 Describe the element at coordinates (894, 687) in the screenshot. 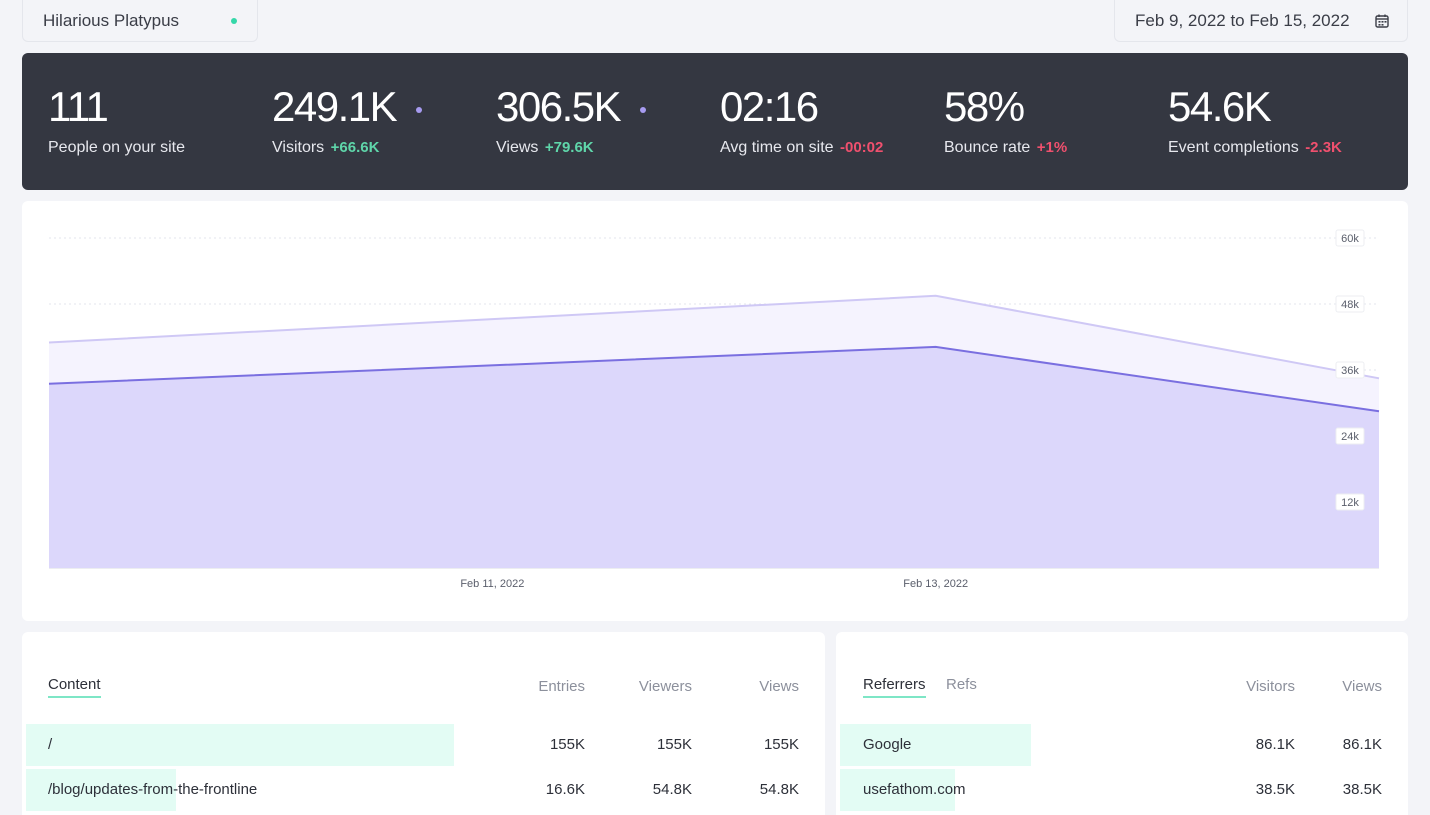

I see `tab-referrers: Referrers` at that location.